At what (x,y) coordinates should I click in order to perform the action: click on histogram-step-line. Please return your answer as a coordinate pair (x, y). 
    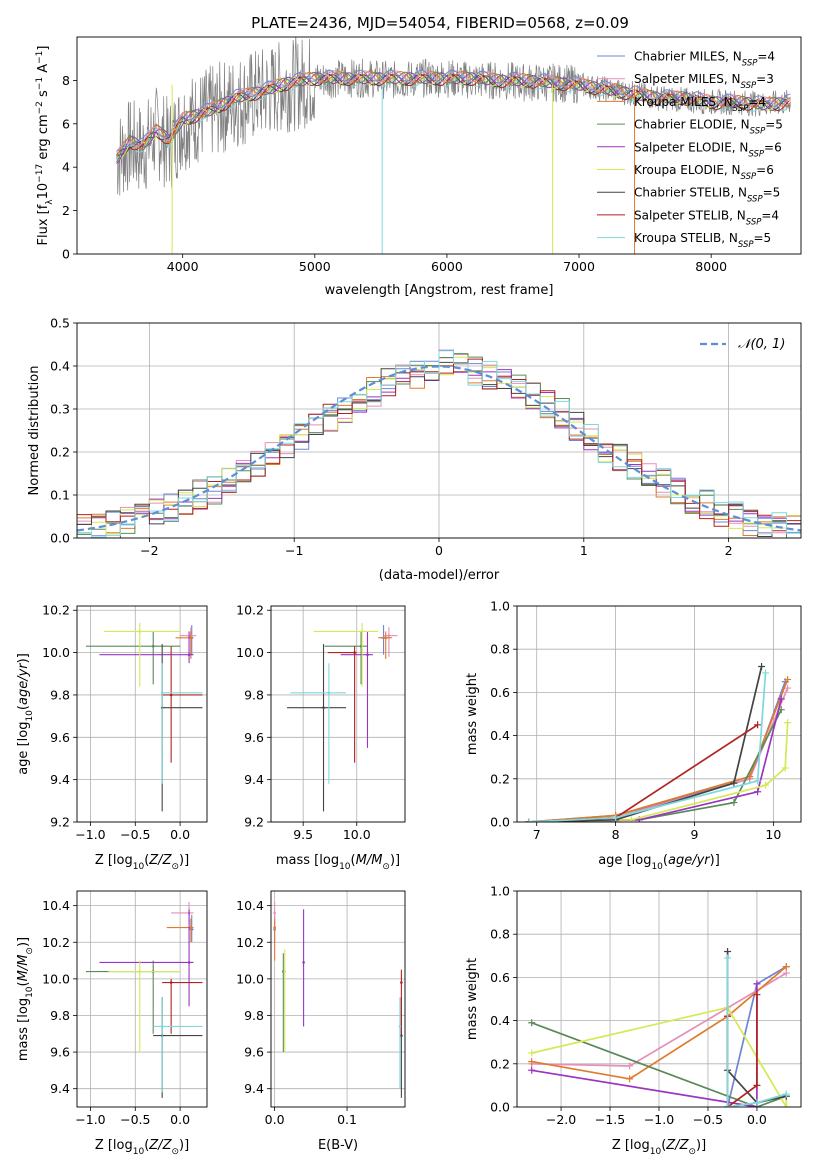
    Looking at the image, I should click on (439, 444).